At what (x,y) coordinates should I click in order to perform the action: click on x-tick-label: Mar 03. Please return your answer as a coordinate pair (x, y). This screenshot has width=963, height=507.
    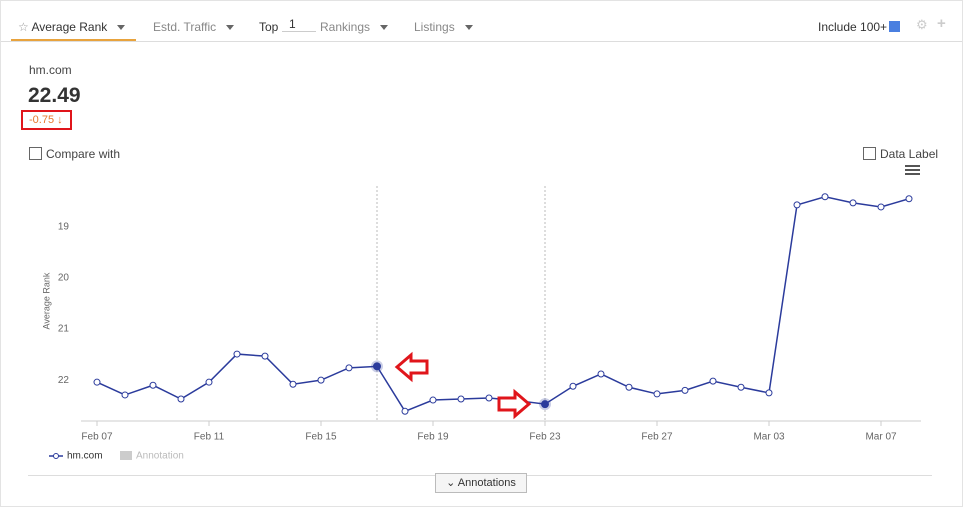
    Looking at the image, I should click on (769, 437).